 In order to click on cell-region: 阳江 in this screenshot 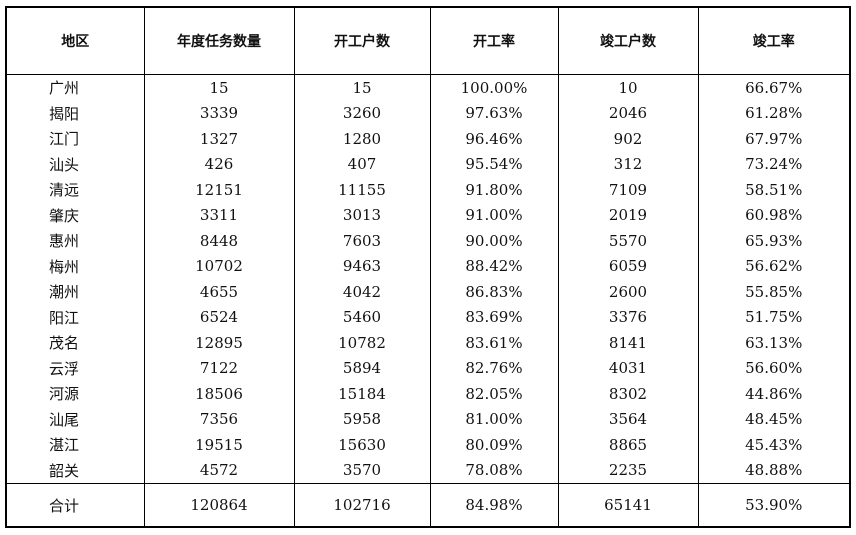, I will do `click(75, 317)`.